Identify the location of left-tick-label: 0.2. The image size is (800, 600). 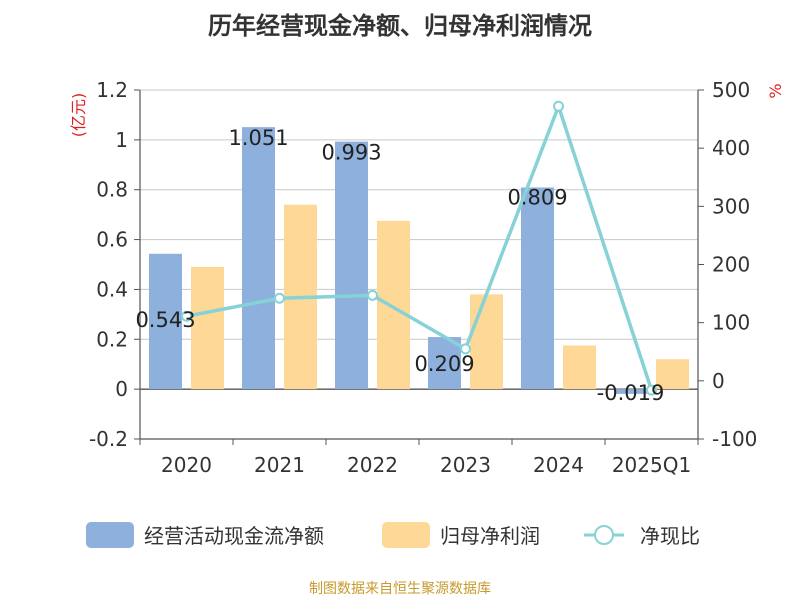
(112, 339).